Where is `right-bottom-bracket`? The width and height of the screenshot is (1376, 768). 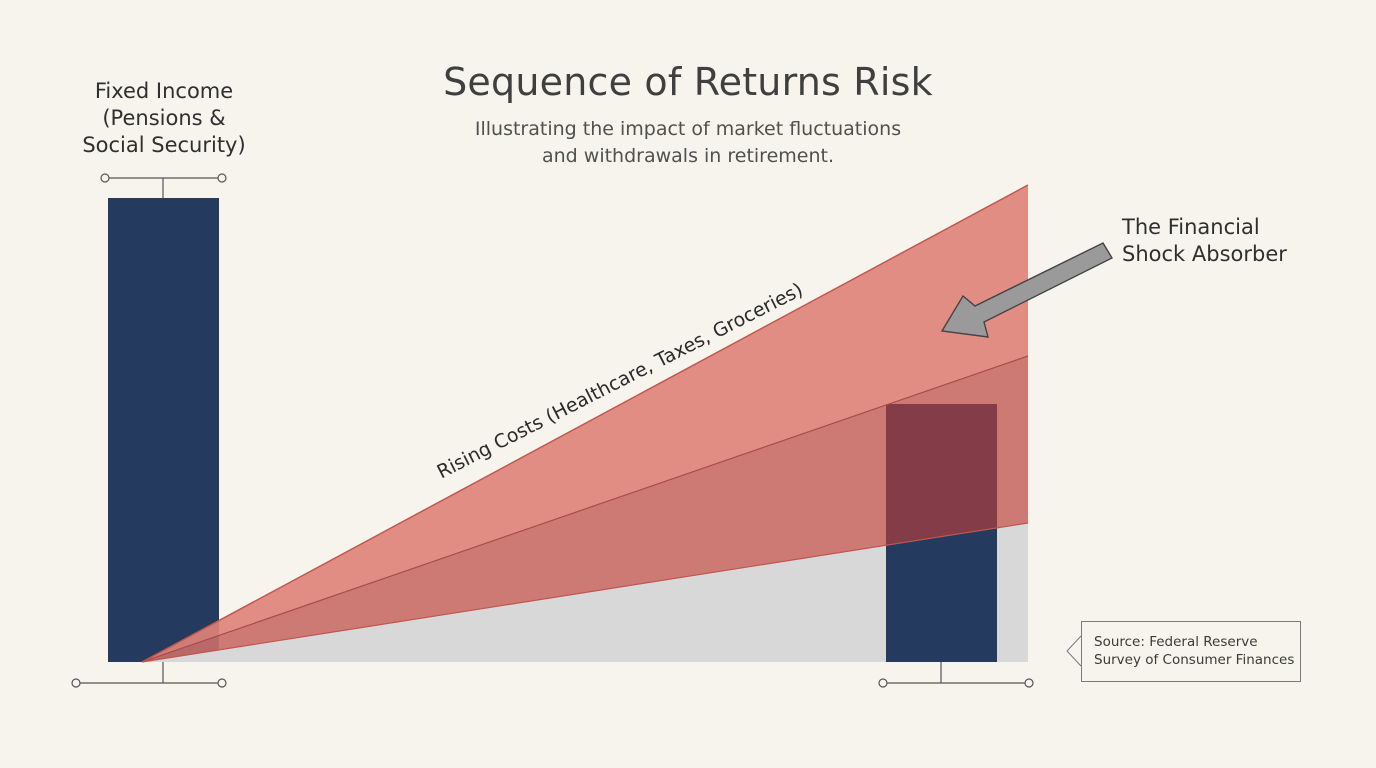 right-bottom-bracket is located at coordinates (956, 675).